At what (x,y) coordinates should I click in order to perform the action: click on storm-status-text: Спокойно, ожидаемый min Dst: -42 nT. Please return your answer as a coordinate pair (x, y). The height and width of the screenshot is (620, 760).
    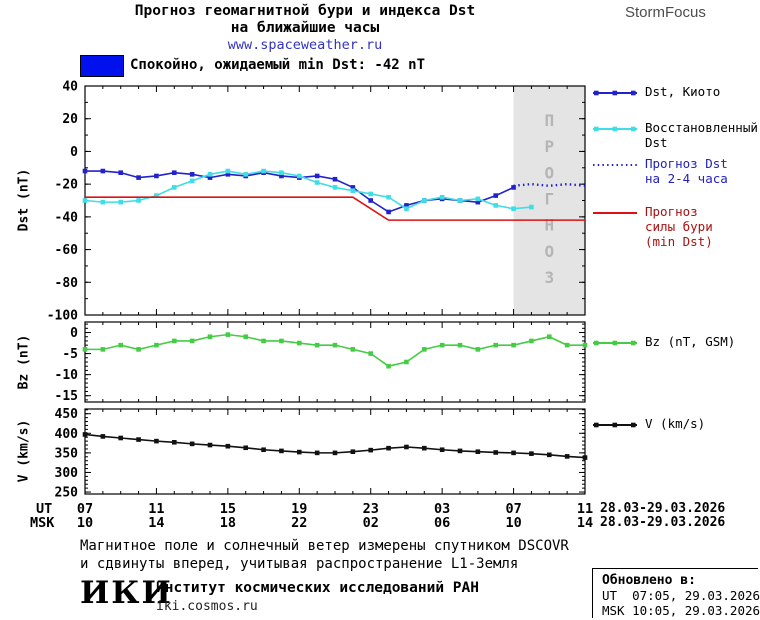
    Looking at the image, I should click on (278, 65).